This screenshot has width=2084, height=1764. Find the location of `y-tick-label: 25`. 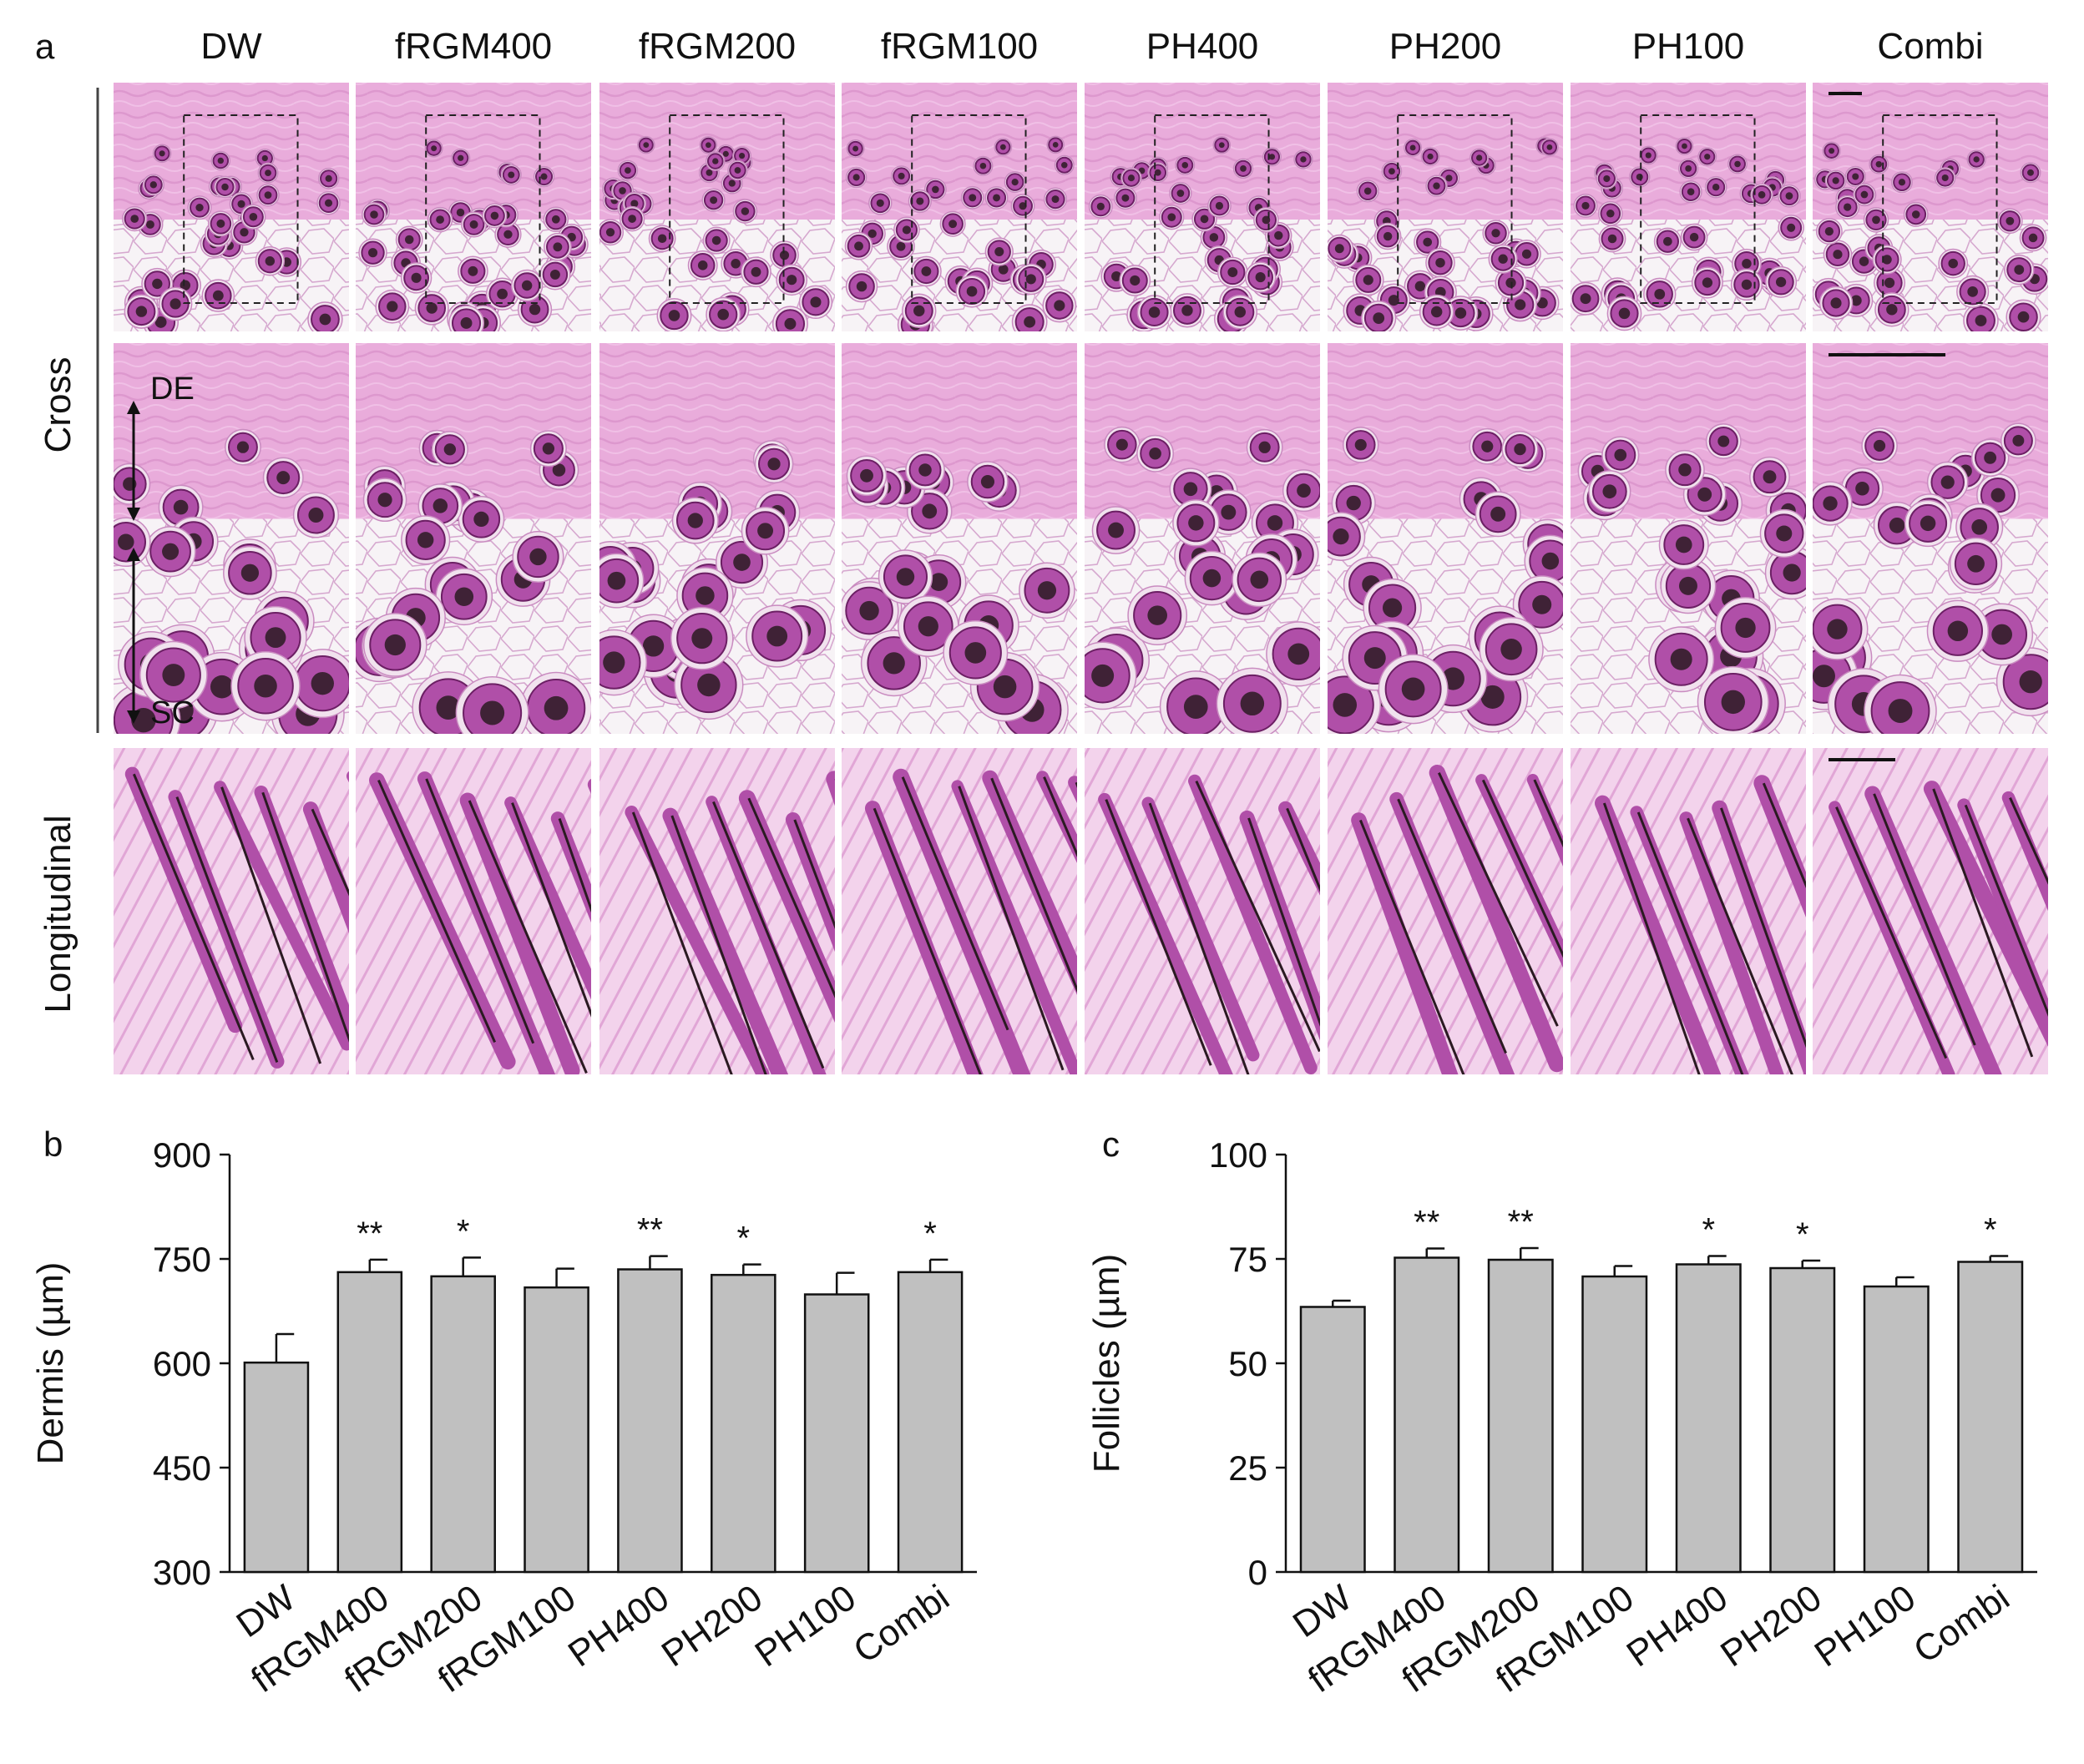

y-tick-label: 25 is located at coordinates (1247, 1468).